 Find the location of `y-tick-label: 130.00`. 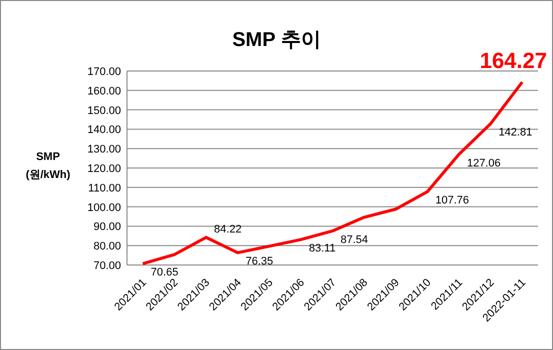

y-tick-label: 130.00 is located at coordinates (104, 150).